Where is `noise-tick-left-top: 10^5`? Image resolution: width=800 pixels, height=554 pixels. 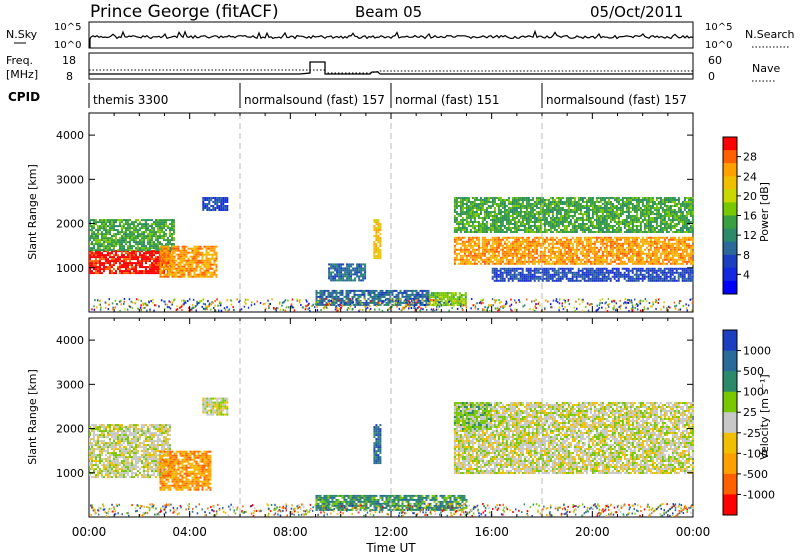 noise-tick-left-top: 10^5 is located at coordinates (67, 27).